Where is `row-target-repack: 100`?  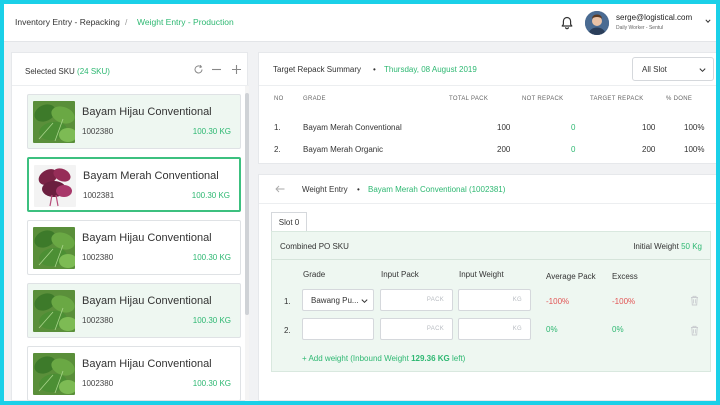
row-target-repack: 100 is located at coordinates (649, 127).